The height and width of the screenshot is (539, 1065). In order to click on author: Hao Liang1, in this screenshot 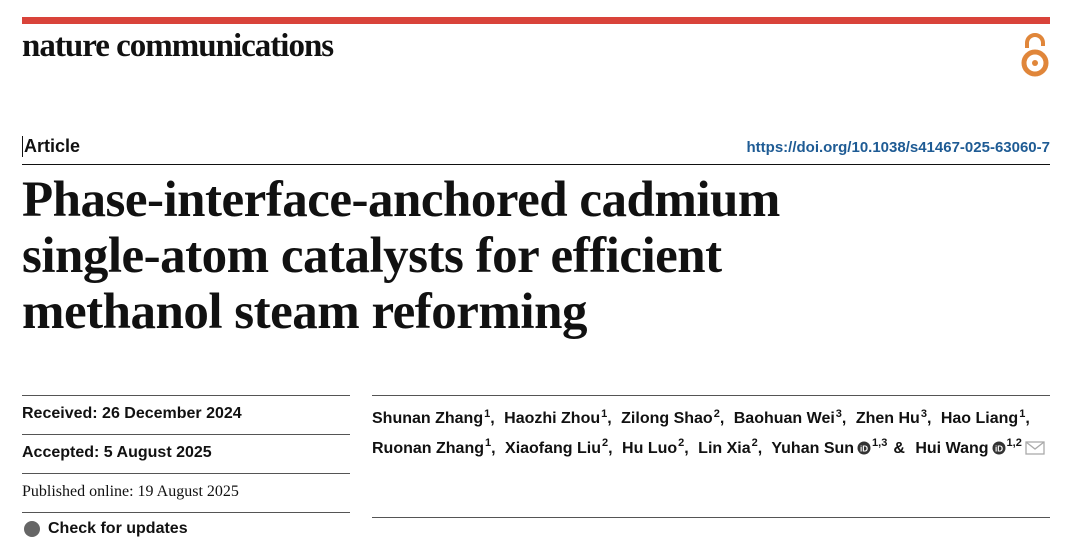, I will do `click(987, 418)`.